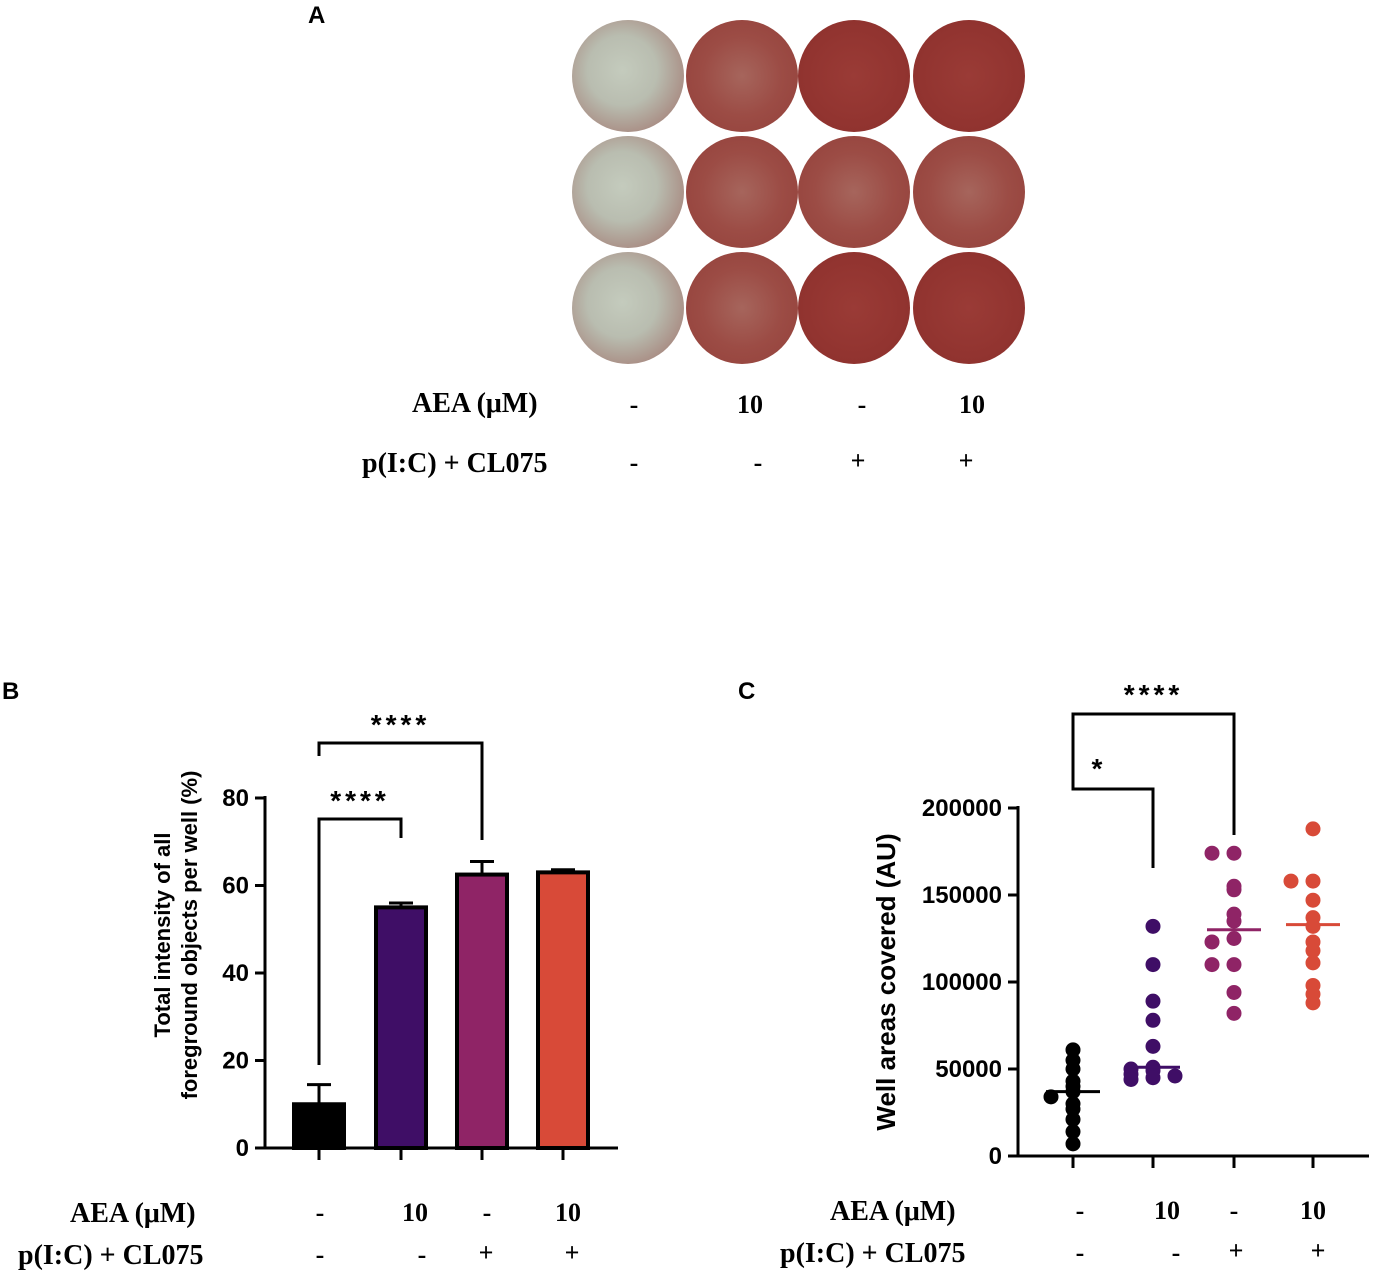 This screenshot has width=1373, height=1279. Describe the element at coordinates (969, 308) in the screenshot. I see `well-r3-c4` at that location.